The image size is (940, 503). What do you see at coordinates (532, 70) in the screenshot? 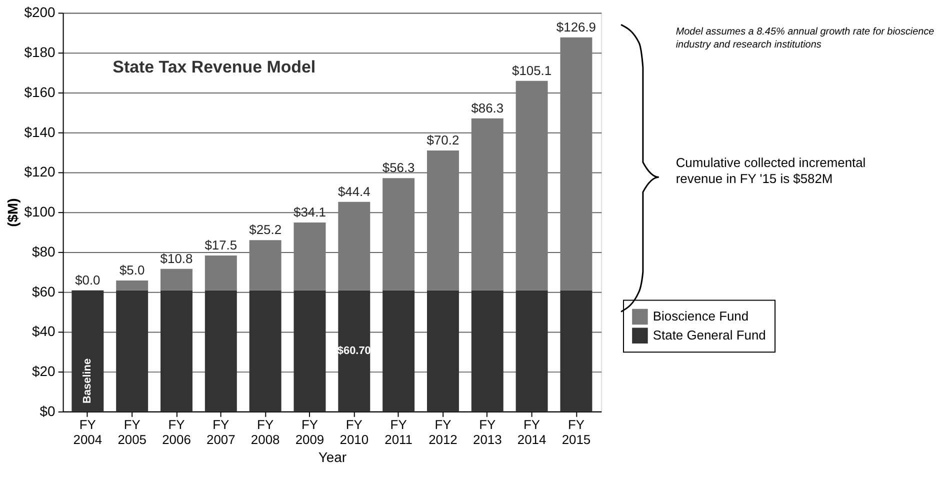
I see `data-label: $105.1` at bounding box center [532, 70].